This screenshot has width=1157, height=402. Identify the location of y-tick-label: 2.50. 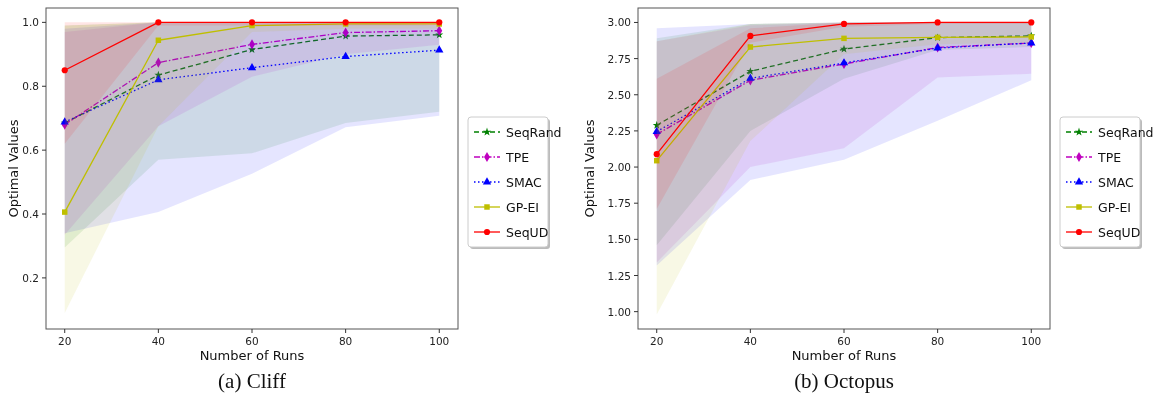
(619, 94).